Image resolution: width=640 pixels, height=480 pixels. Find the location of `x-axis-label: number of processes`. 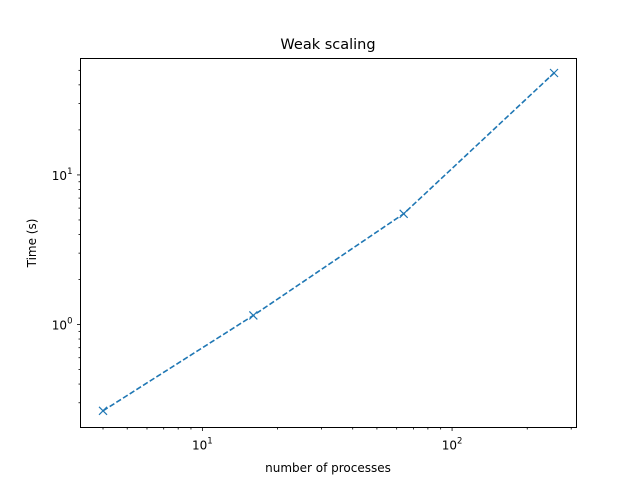

x-axis-label: number of processes is located at coordinates (328, 468).